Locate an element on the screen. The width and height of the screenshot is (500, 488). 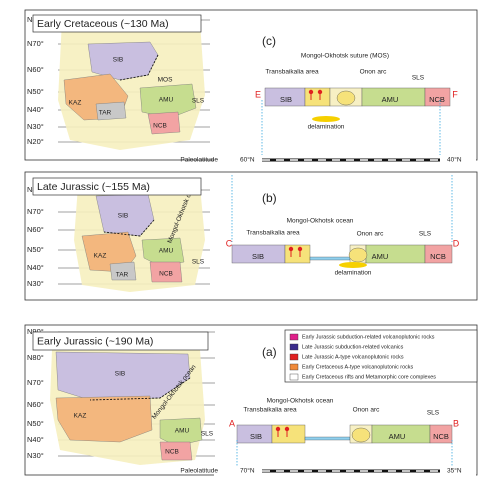
section-title: Mongol-Okhotsk suture (MOS) is located at coordinates (345, 56).